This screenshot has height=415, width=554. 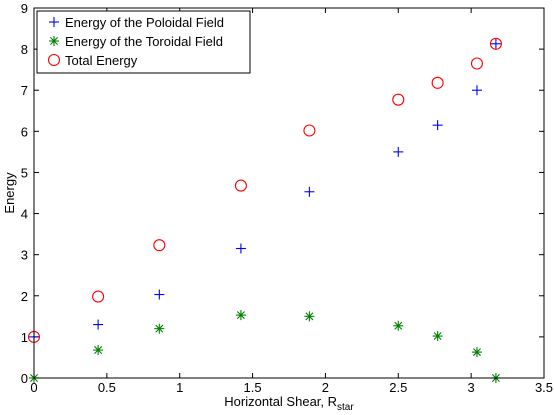 What do you see at coordinates (24, 49) in the screenshot?
I see `y-tick-label: 8` at bounding box center [24, 49].